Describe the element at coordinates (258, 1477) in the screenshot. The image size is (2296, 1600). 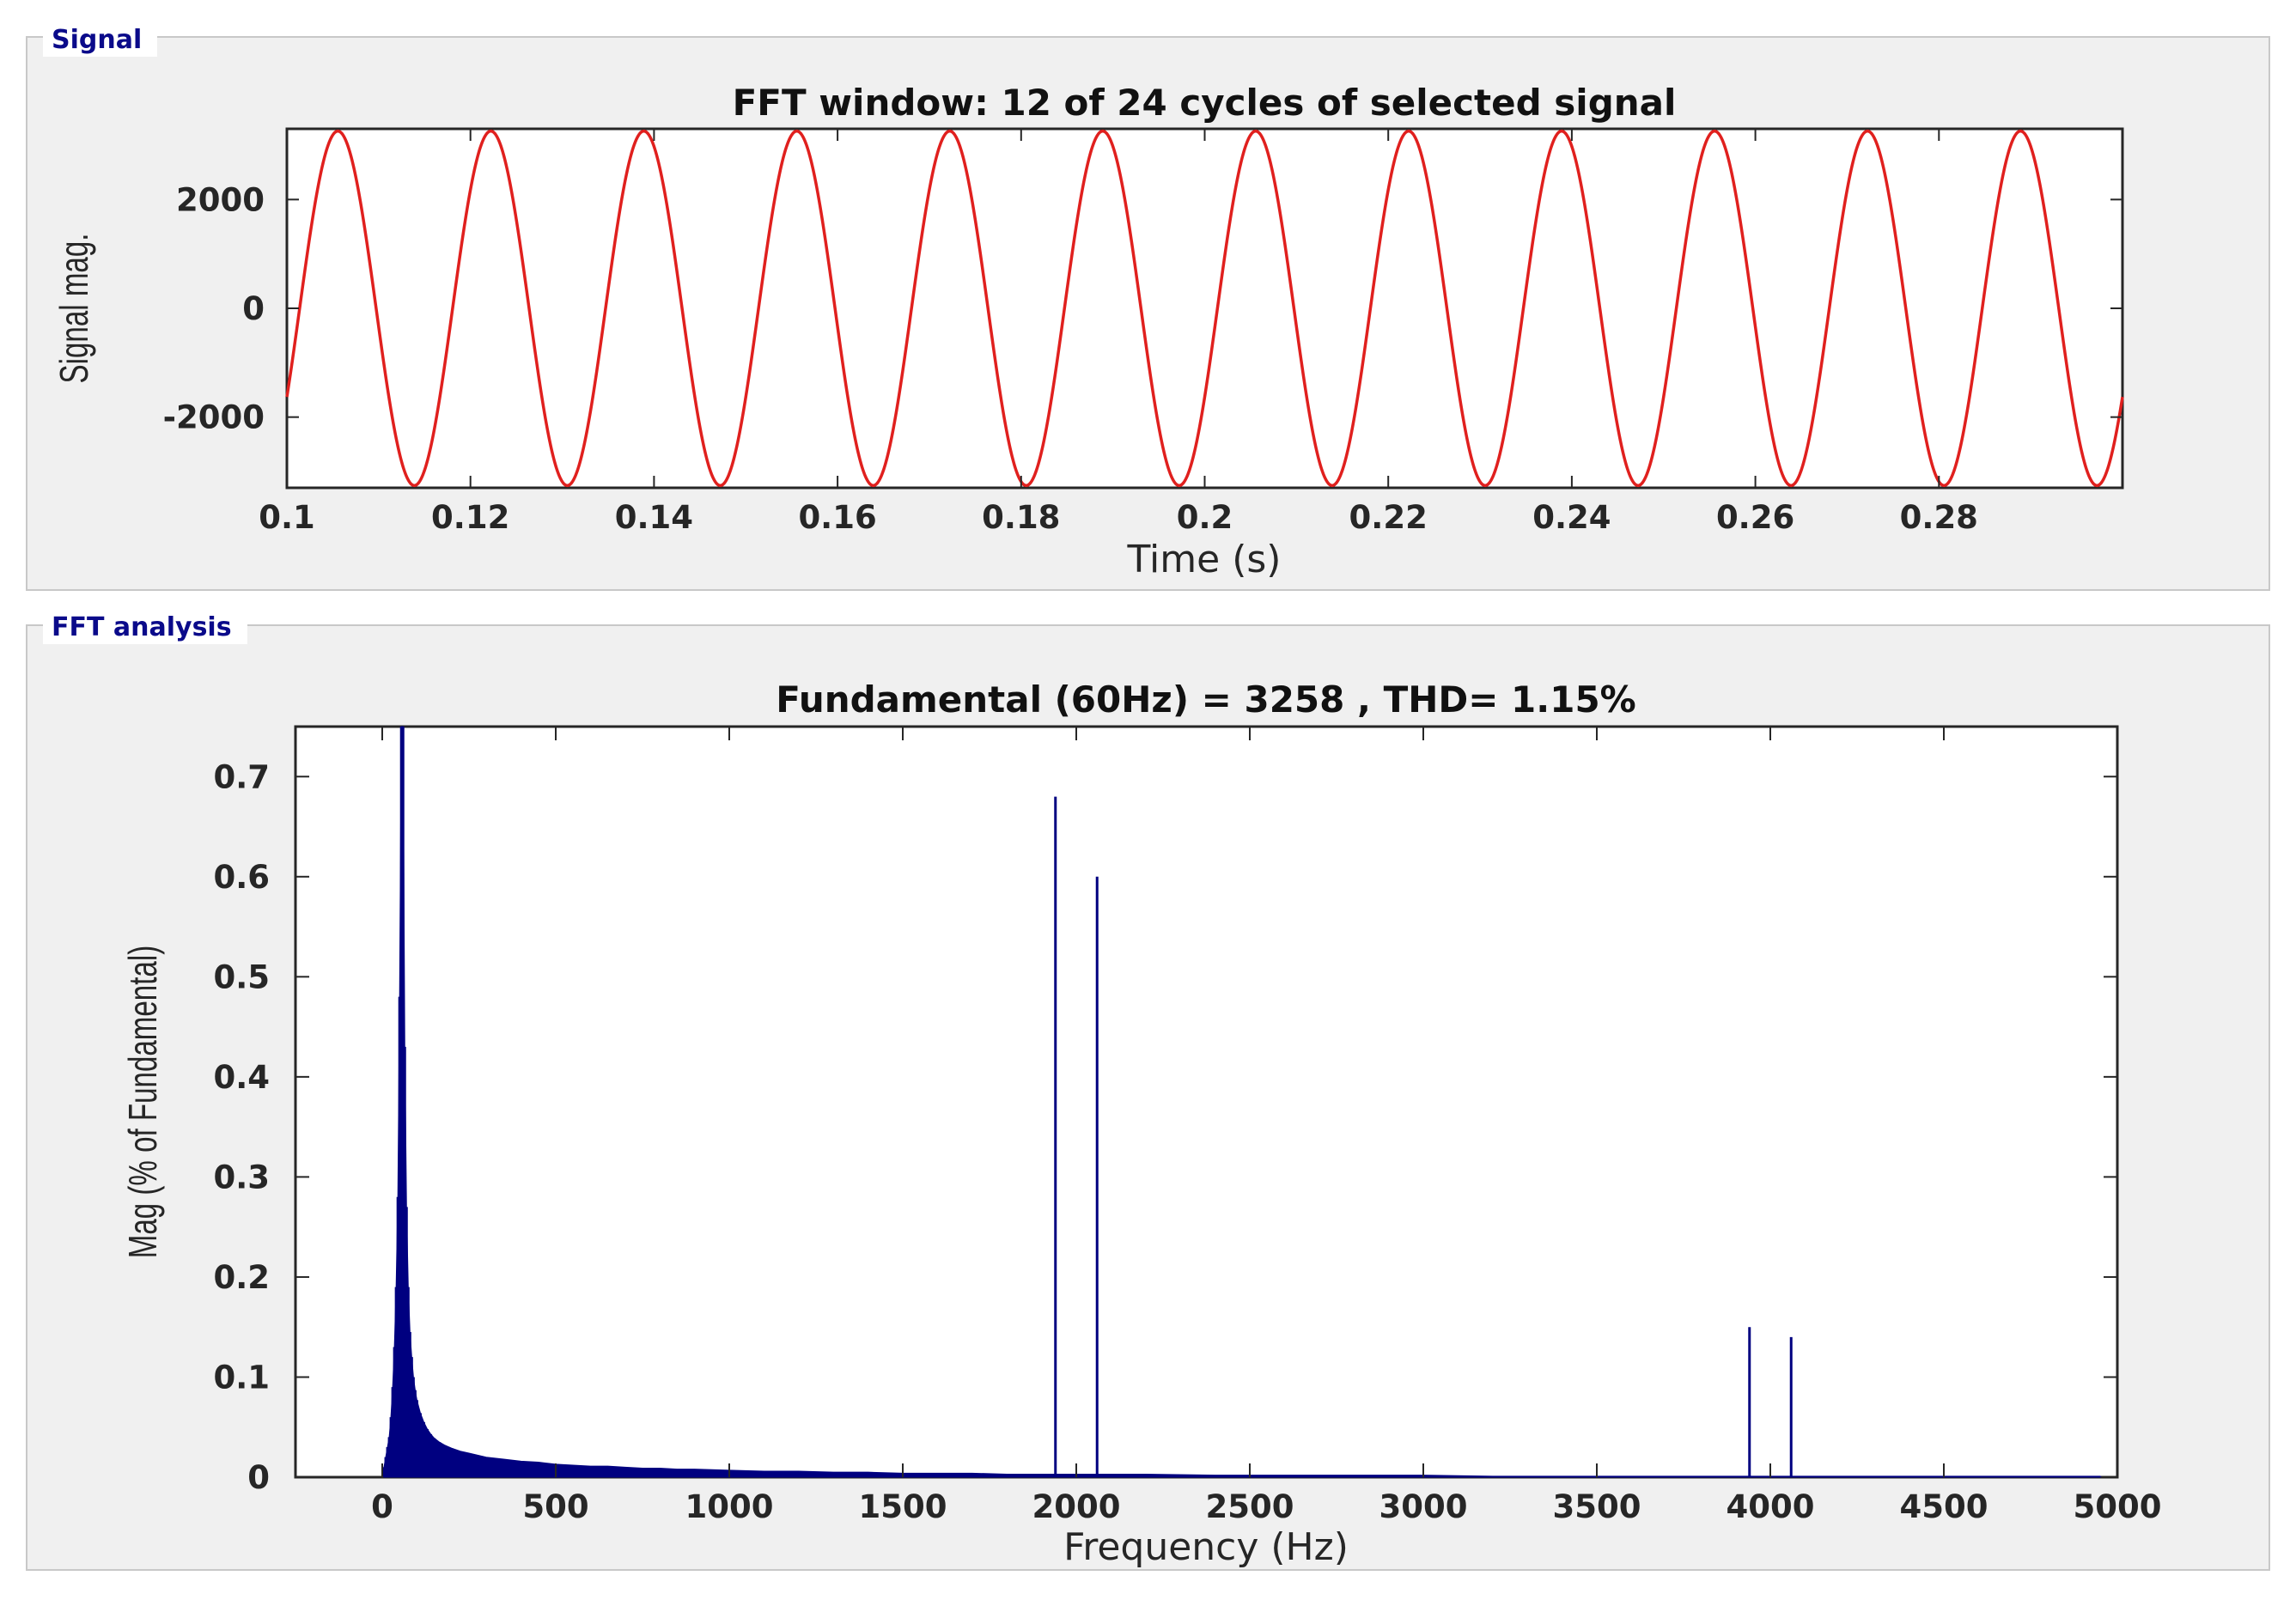
I see `fft-y-tick-label: 0` at that location.